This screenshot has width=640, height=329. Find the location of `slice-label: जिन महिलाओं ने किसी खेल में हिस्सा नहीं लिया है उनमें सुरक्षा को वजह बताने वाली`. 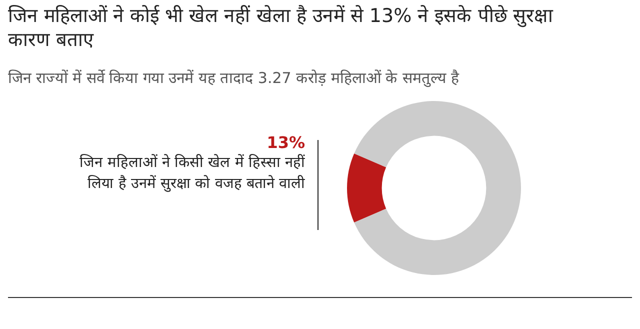

slice-label: जिन महिलाओं ने किसी खेल में हिस्सा नहीं लिया है उनमें सुरक्षा को वजह बताने वाली is located at coordinates (191, 173).